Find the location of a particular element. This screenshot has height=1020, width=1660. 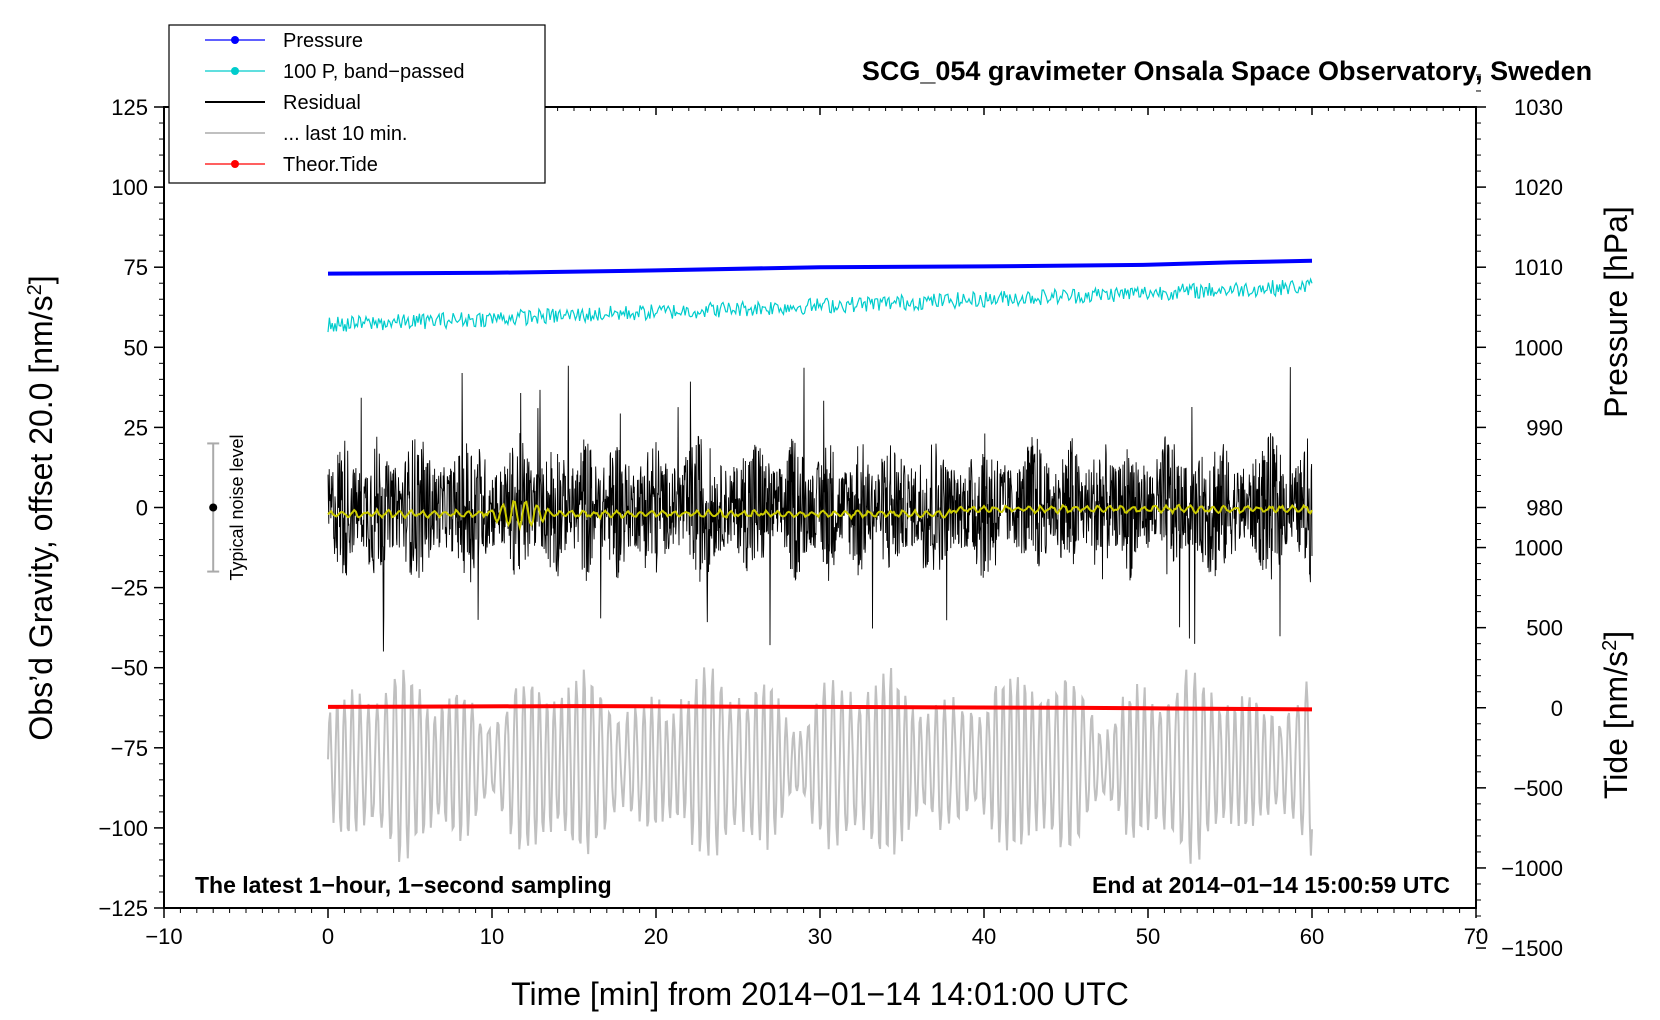

x-tick-label: −10 is located at coordinates (163, 936).